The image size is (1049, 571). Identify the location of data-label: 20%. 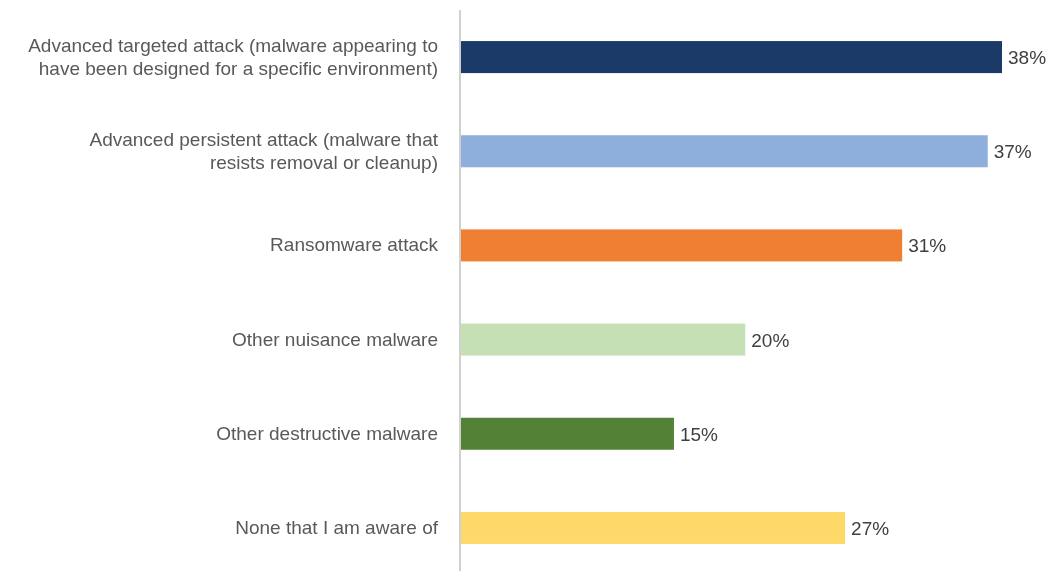
(770, 340).